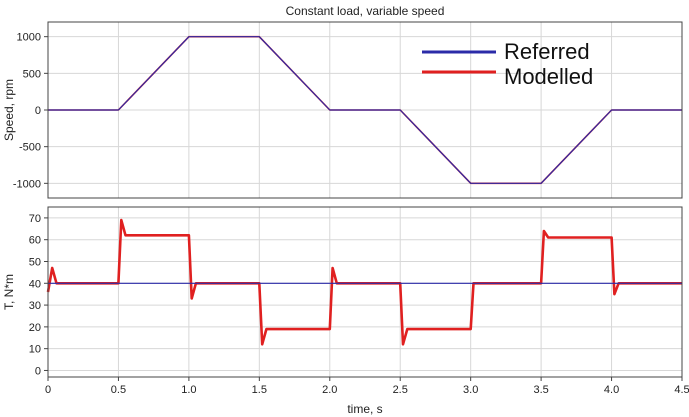 The width and height of the screenshot is (689, 417). Describe the element at coordinates (329, 390) in the screenshot. I see `time-x-tick-label: 2.0` at that location.